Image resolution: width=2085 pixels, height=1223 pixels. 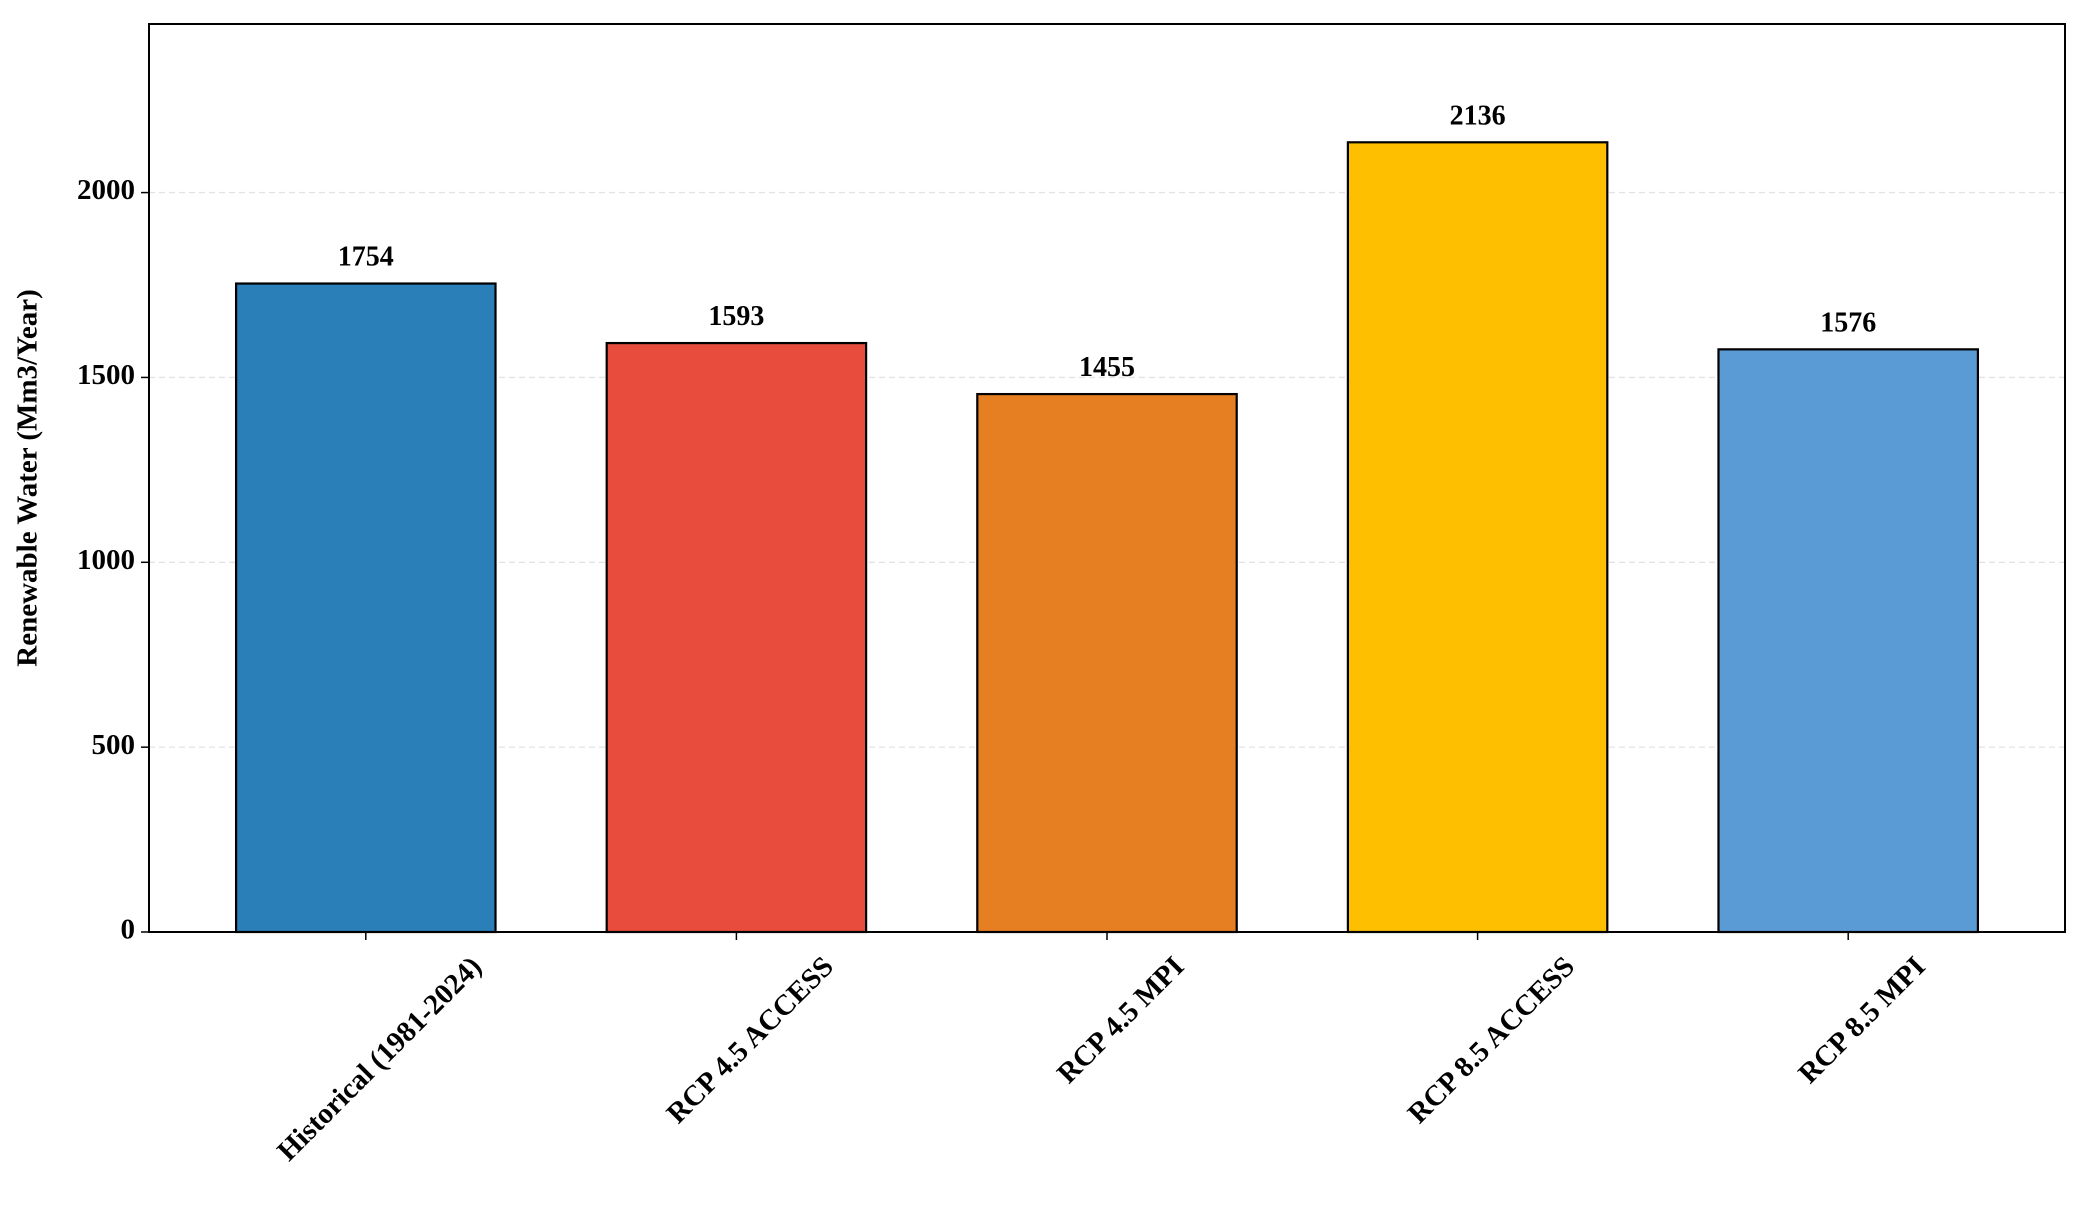 I want to click on y-axis-label: Renewable Water (Mm3/Year), so click(x=28, y=477).